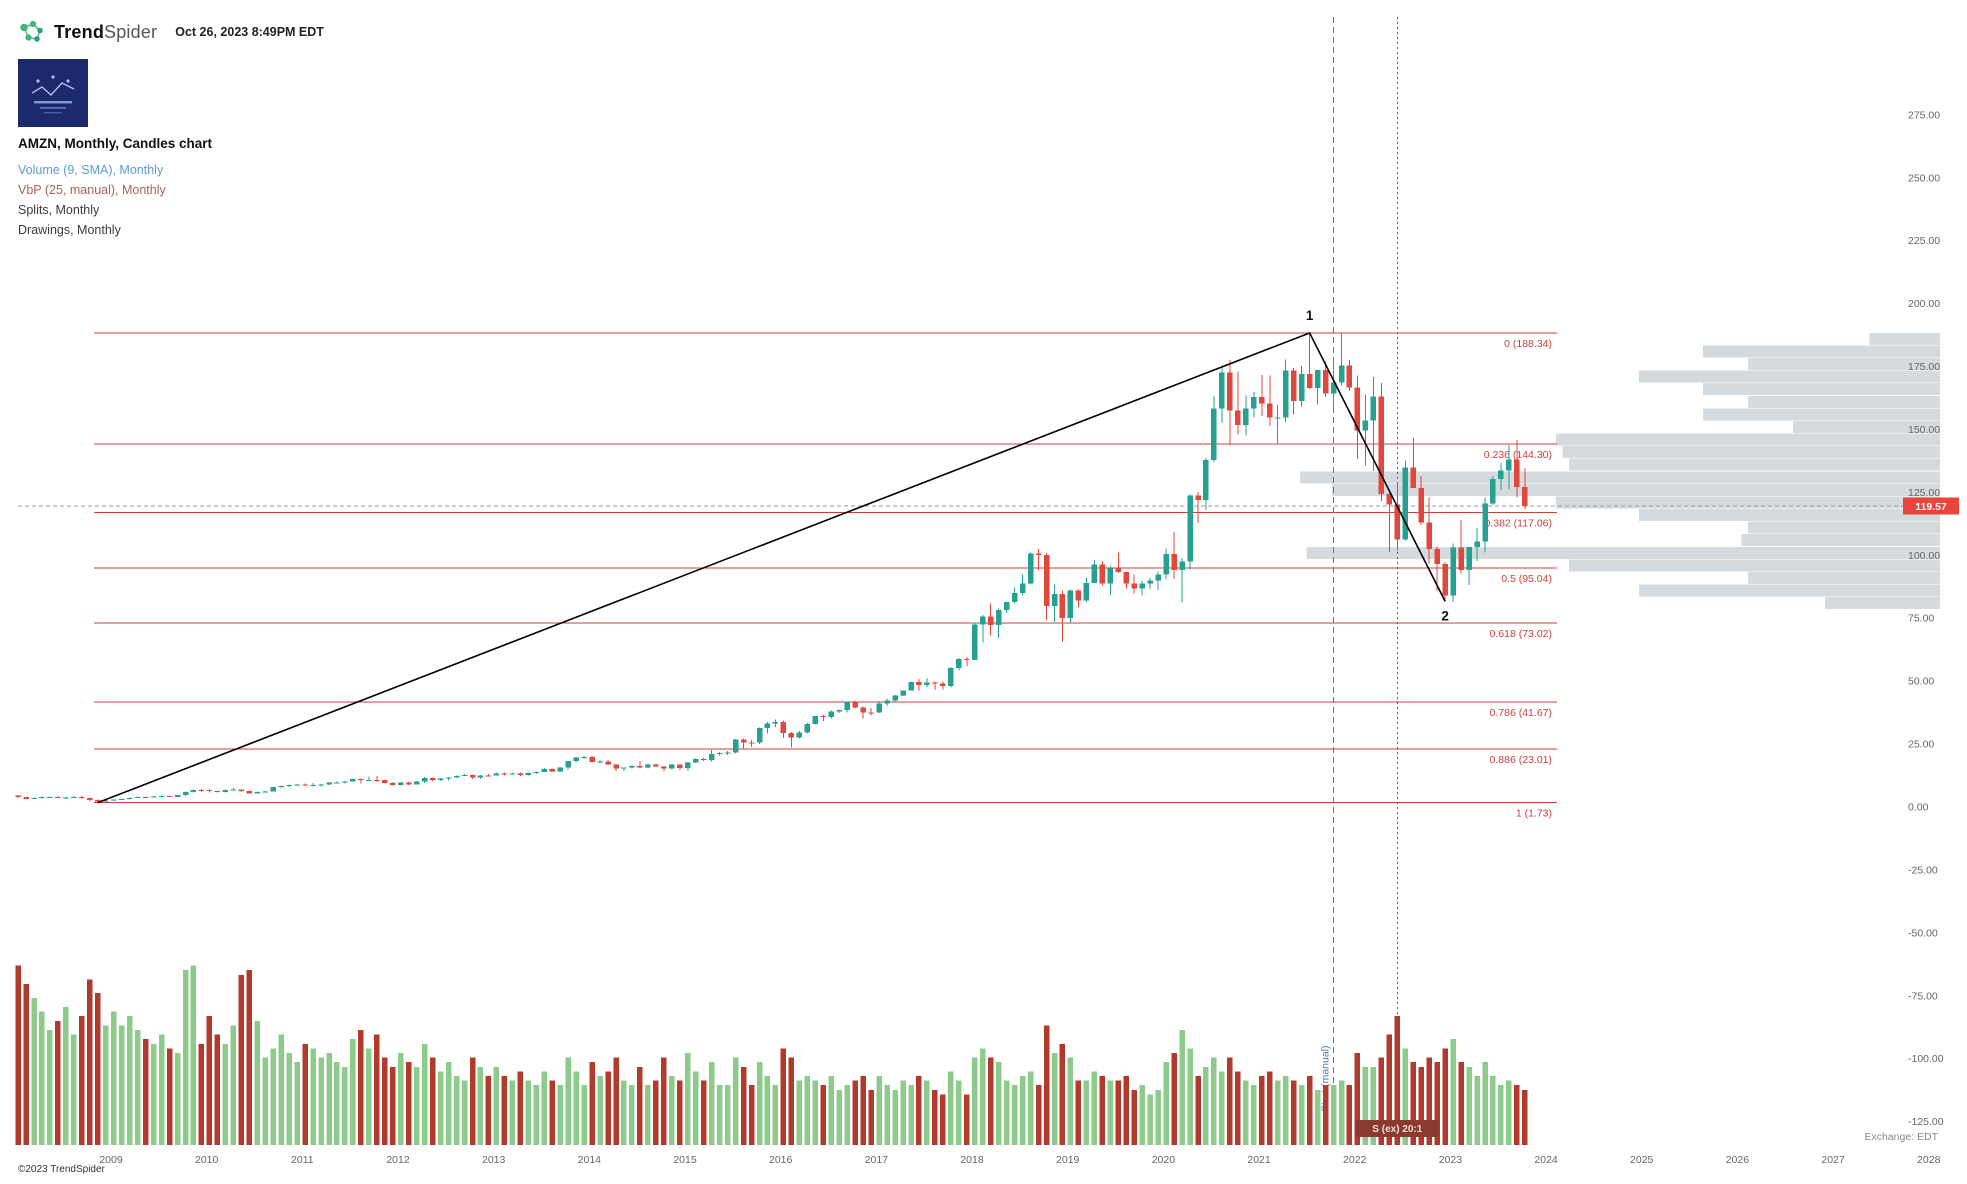 The image size is (1967, 1184). What do you see at coordinates (1445, 615) in the screenshot?
I see `svg-text: 2` at bounding box center [1445, 615].